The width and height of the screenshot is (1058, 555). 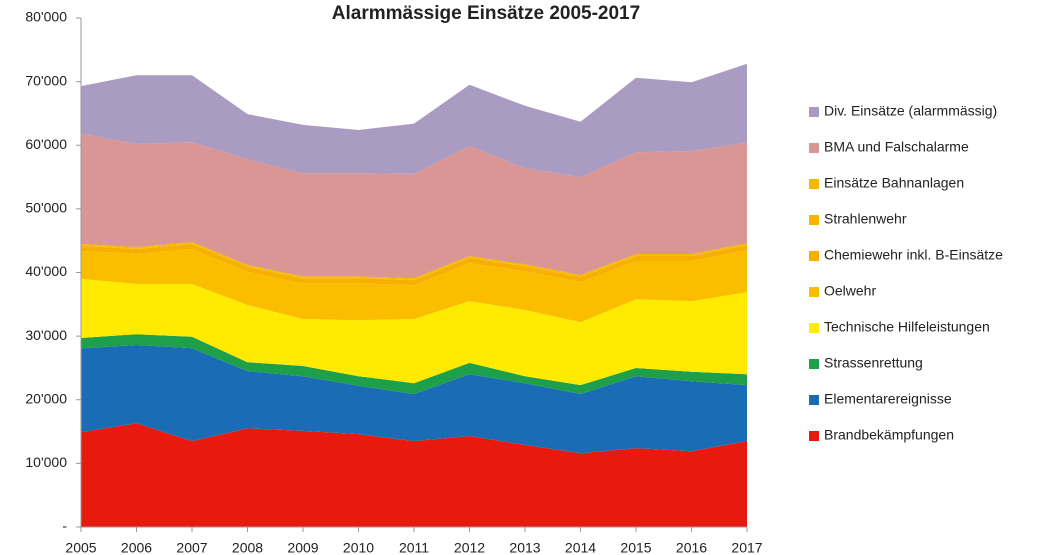 What do you see at coordinates (136, 547) in the screenshot?
I see `x-tick-label: 2006` at bounding box center [136, 547].